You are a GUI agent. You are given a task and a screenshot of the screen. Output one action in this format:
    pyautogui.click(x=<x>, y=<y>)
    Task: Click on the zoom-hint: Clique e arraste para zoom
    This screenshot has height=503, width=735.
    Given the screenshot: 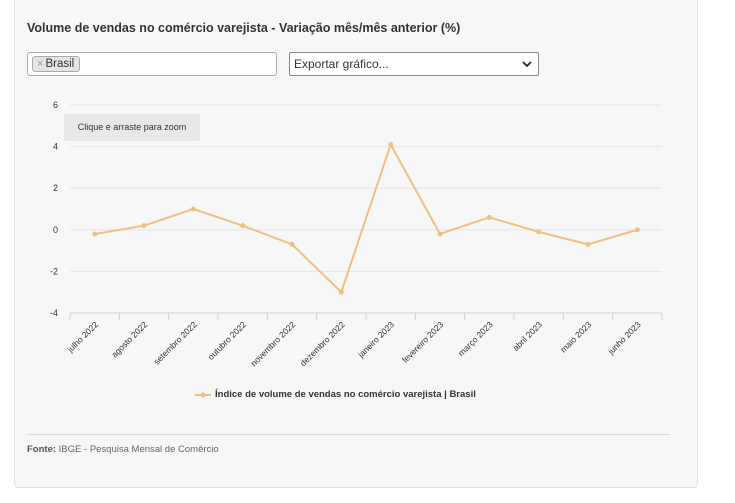 What is the action you would take?
    pyautogui.click(x=132, y=127)
    